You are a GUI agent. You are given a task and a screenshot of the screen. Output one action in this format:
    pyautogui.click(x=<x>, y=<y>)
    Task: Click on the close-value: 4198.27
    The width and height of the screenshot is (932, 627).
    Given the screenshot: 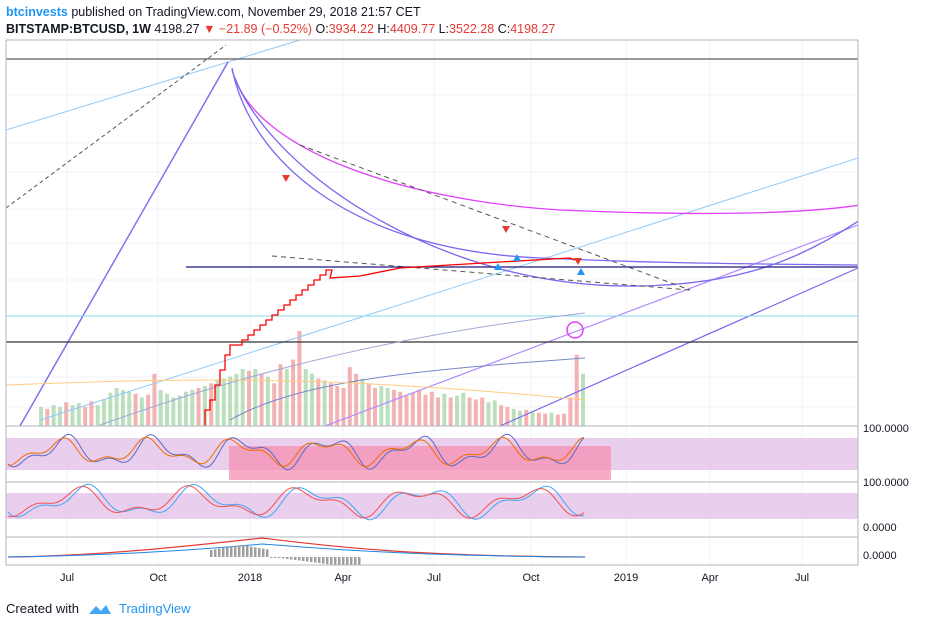 What is the action you would take?
    pyautogui.click(x=533, y=29)
    